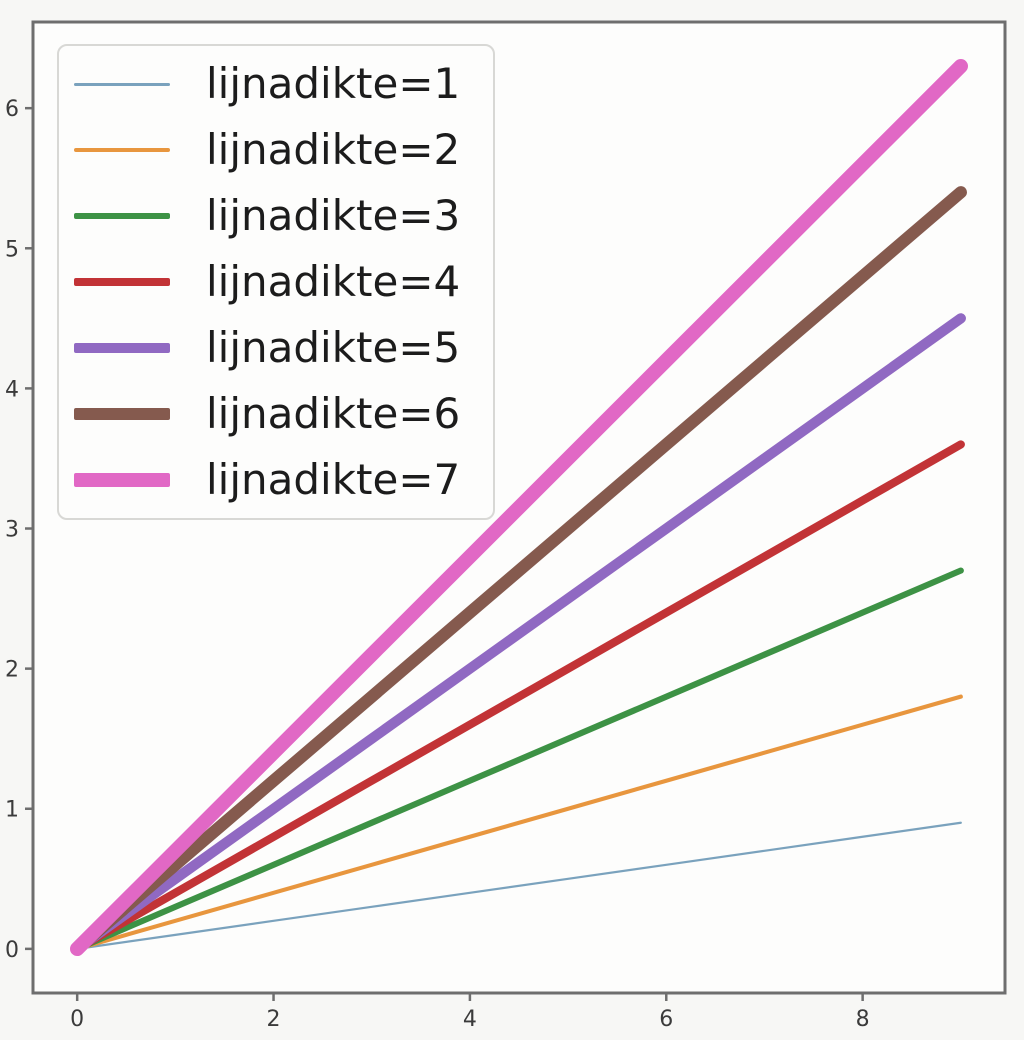 The image size is (1024, 1040). I want to click on legend-label: lijnadikte=4, so click(333, 281).